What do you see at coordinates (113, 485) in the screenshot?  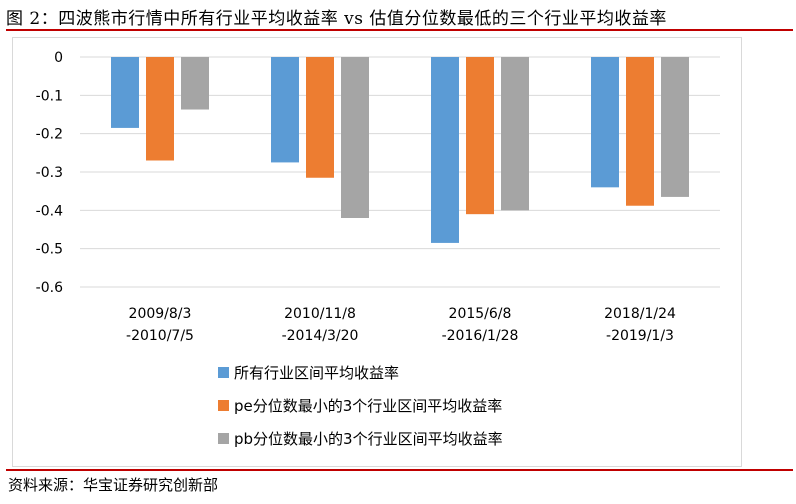 I see `source-note: 资料来源：华宝证券研究创新部` at bounding box center [113, 485].